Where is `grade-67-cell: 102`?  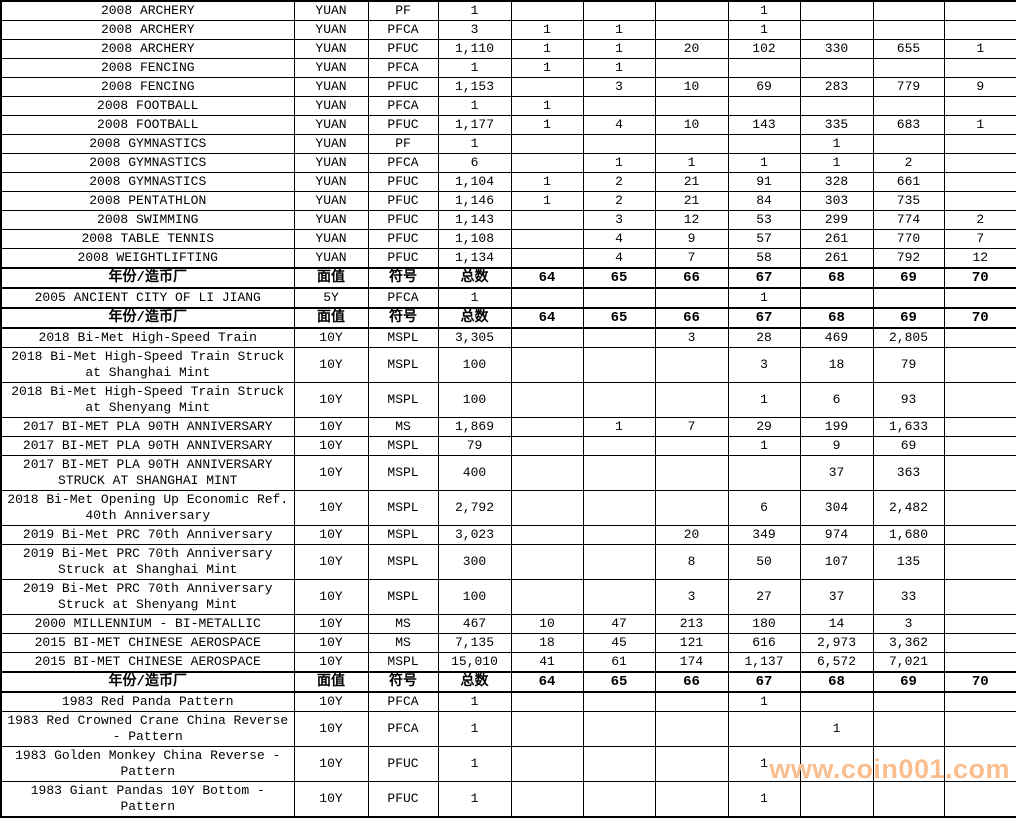 grade-67-cell: 102 is located at coordinates (764, 49).